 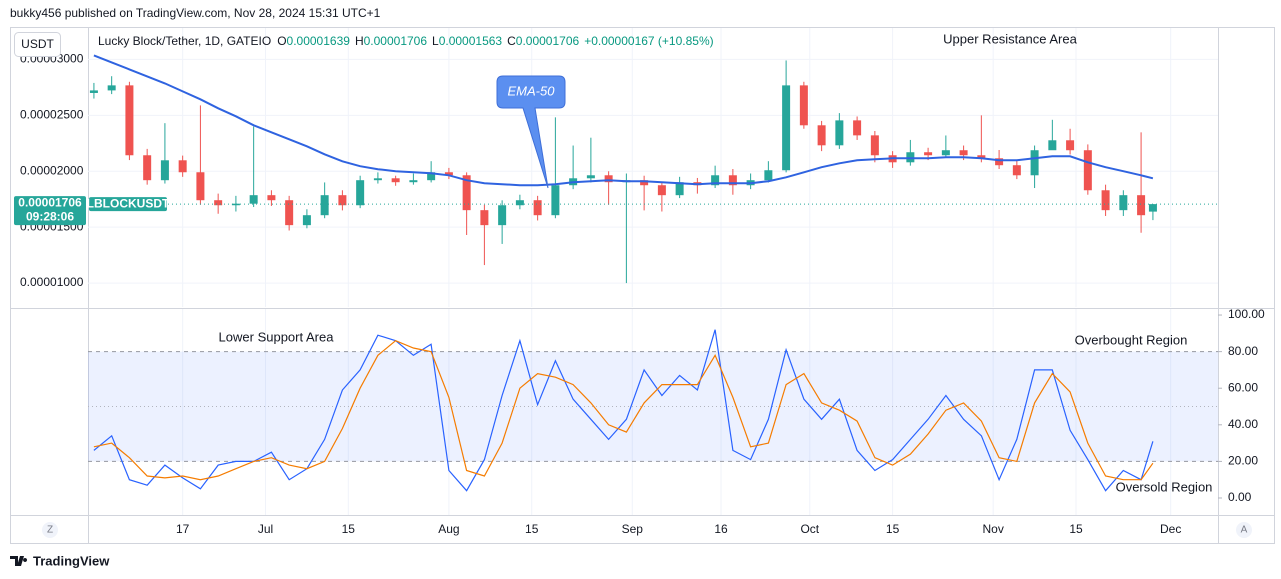 What do you see at coordinates (52, 170) in the screenshot?
I see `y-tick-label: 0.00002000` at bounding box center [52, 170].